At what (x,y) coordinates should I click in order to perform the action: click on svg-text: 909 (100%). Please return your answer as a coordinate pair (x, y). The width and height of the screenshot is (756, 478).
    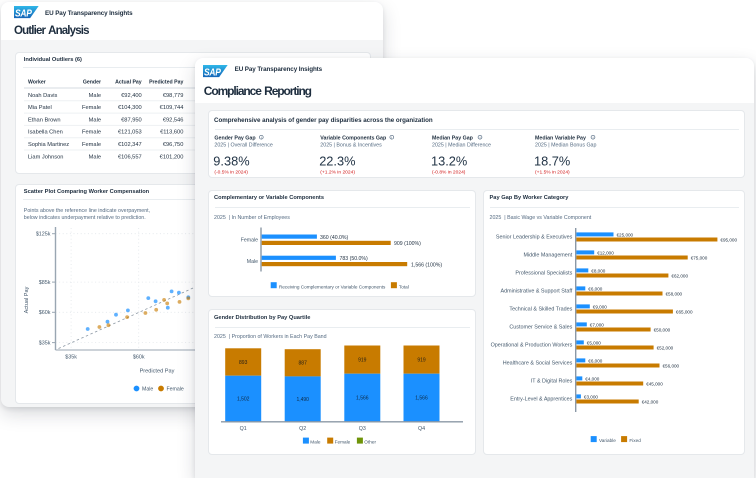
    Looking at the image, I should click on (407, 244).